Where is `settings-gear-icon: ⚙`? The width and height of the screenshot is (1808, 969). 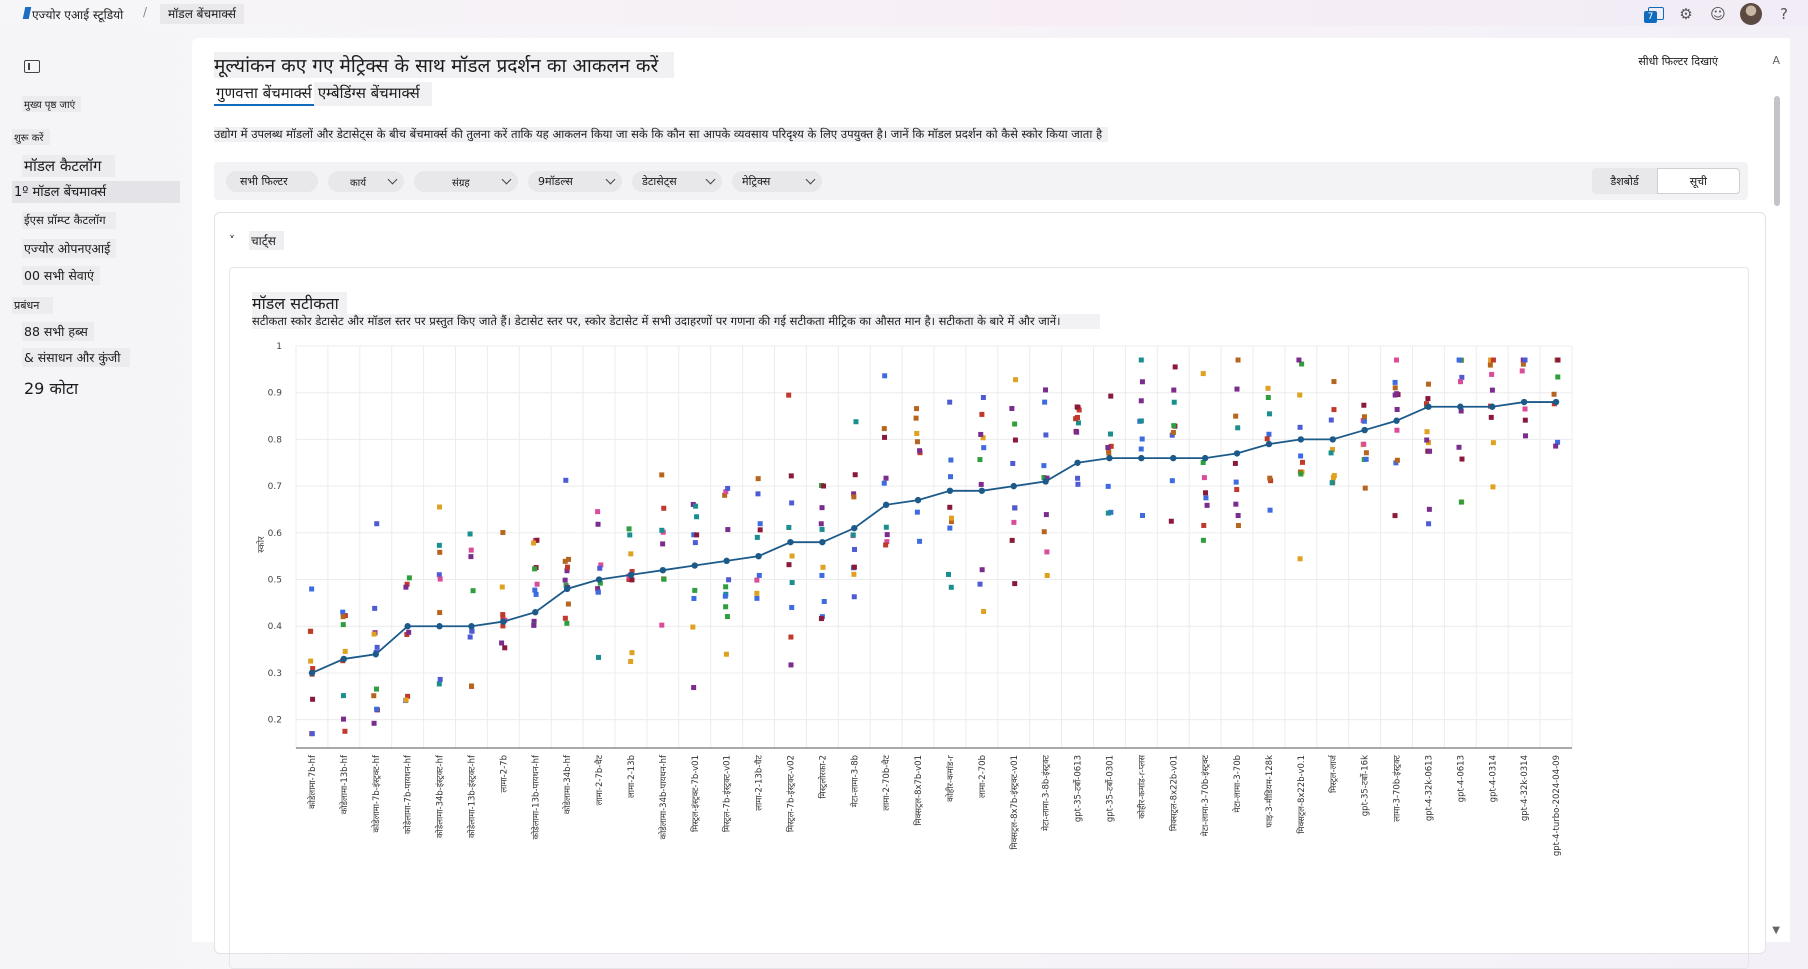 settings-gear-icon: ⚙ is located at coordinates (1686, 14).